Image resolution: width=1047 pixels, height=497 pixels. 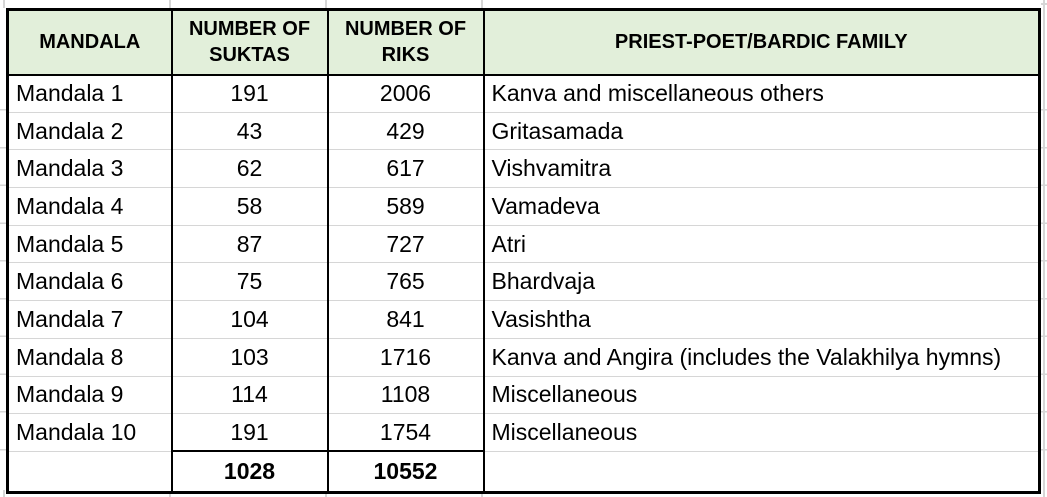 I want to click on suktas-cell: 114, so click(x=249, y=394).